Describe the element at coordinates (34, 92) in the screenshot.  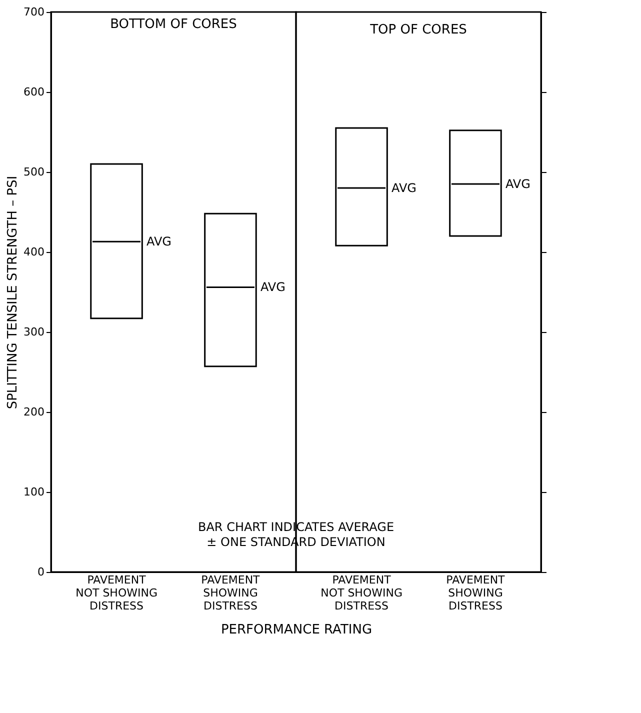
I see `y-tick-label: 600` at that location.